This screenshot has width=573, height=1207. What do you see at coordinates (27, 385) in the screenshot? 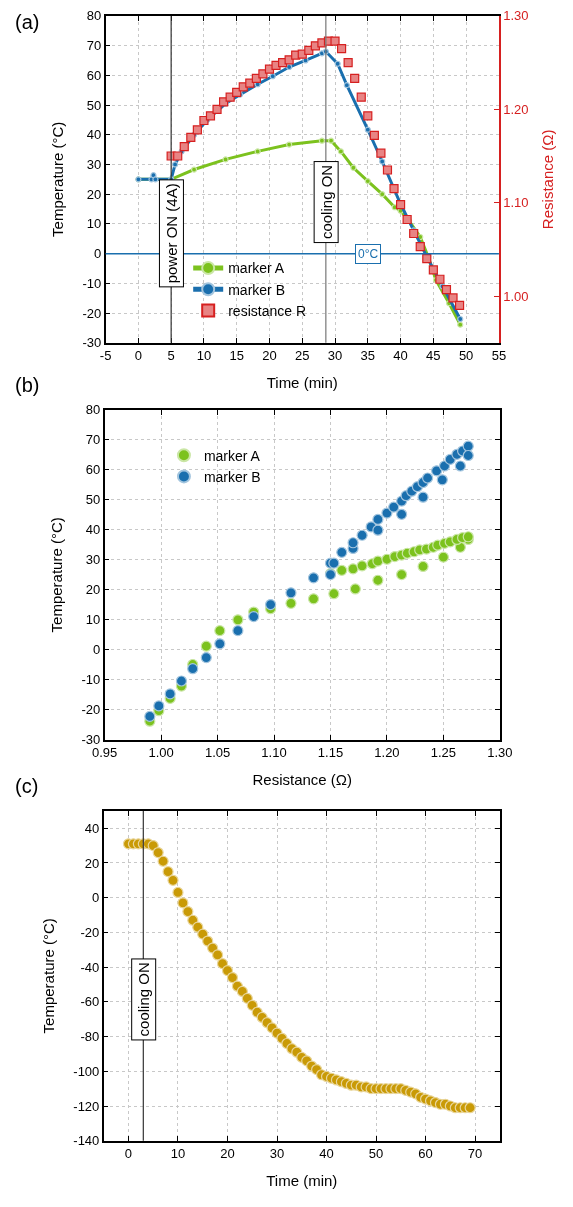
I see `chart-title: (b)` at bounding box center [27, 385].